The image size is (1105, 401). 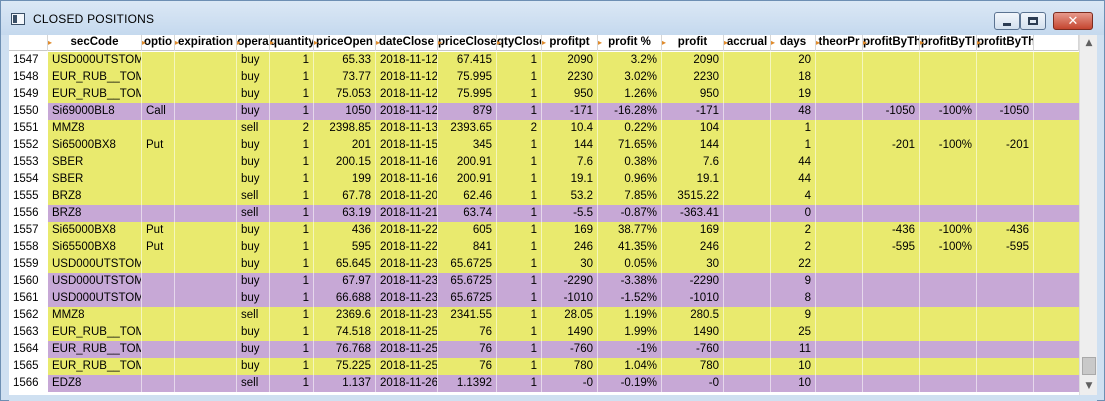 What do you see at coordinates (570, 332) in the screenshot?
I see `cell-profitpt: 1490` at bounding box center [570, 332].